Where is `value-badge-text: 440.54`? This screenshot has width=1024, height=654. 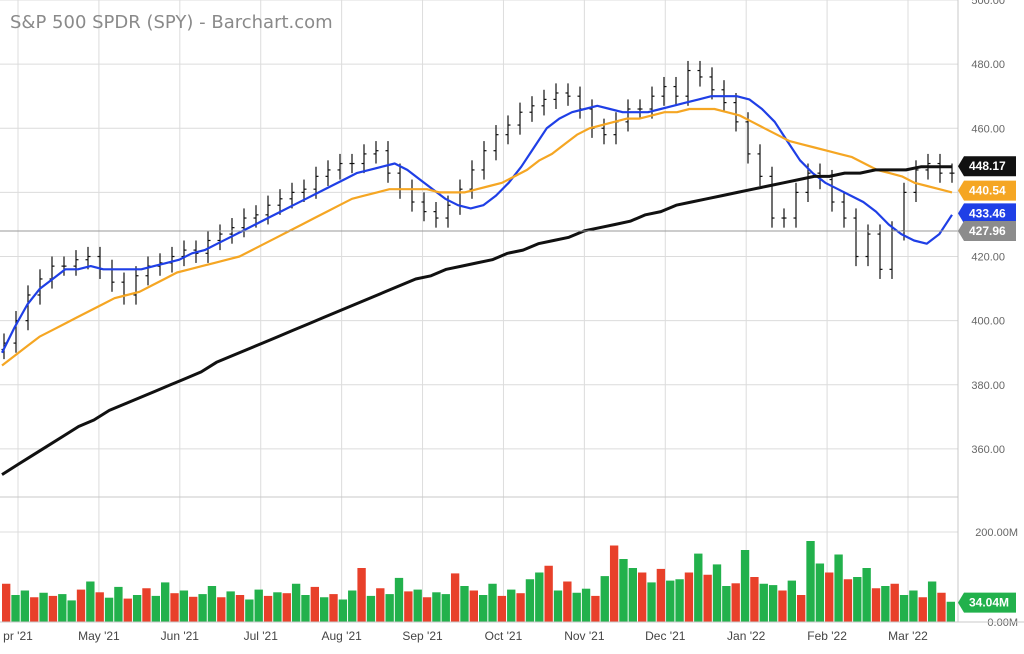
value-badge-text: 440.54 is located at coordinates (987, 191).